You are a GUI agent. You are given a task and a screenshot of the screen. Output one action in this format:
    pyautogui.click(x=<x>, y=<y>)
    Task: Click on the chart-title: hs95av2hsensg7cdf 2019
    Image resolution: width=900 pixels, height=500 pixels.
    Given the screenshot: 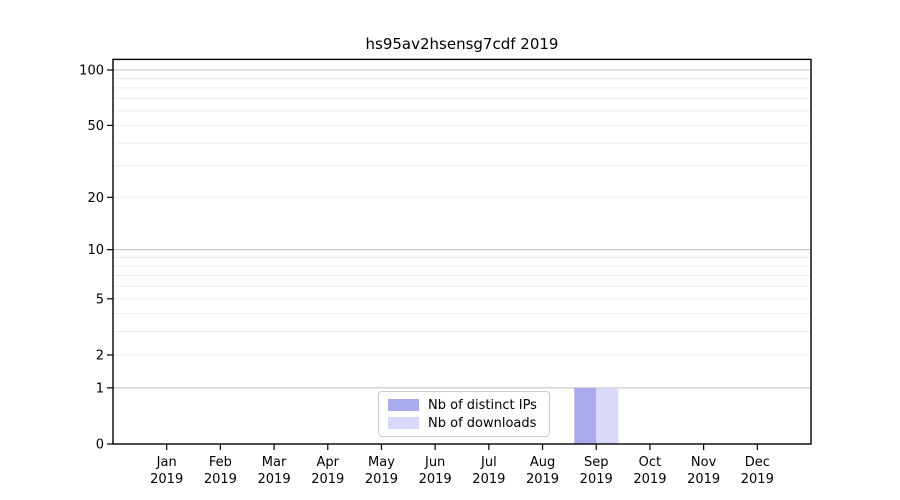 What is the action you would take?
    pyautogui.click(x=462, y=44)
    